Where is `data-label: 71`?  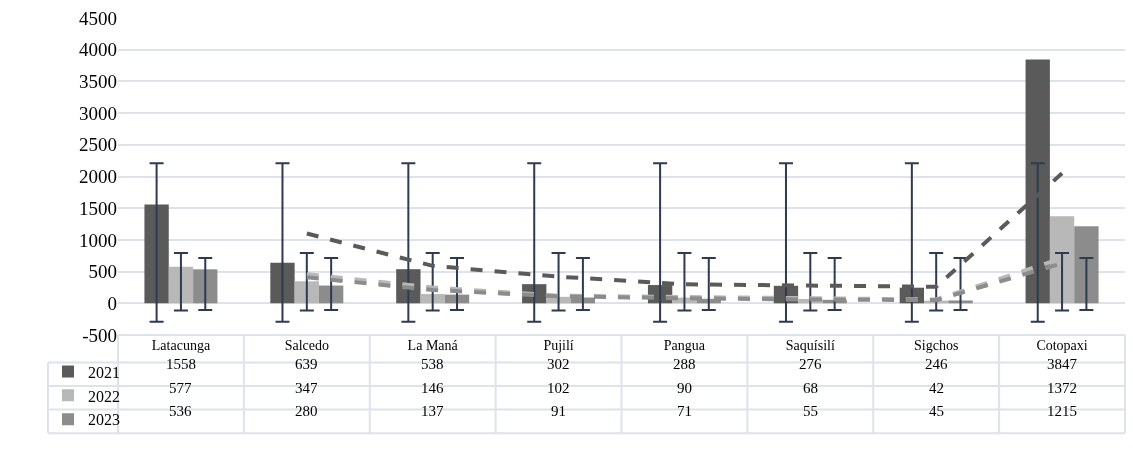
data-label: 71 is located at coordinates (684, 411).